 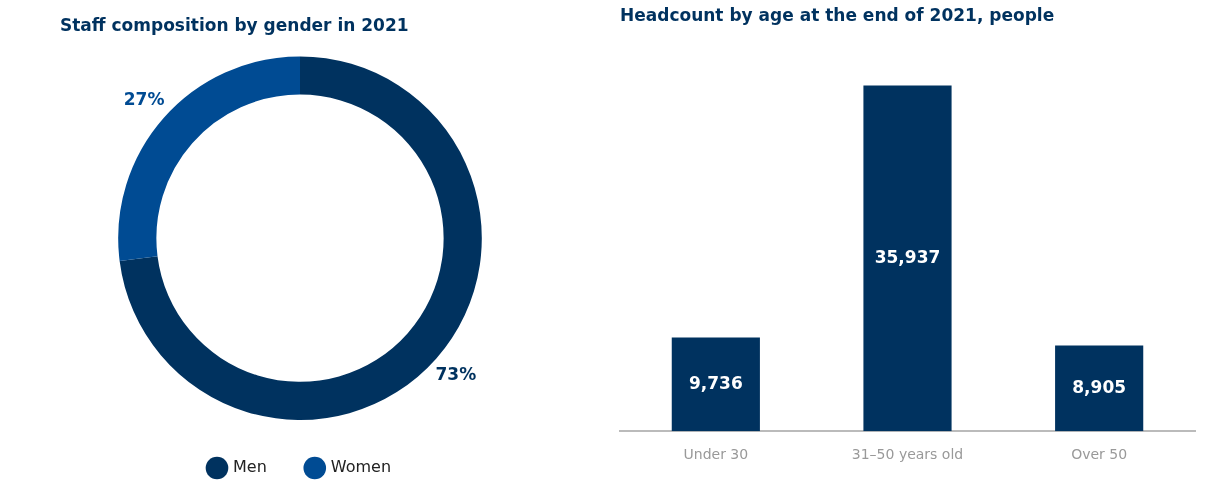 I want to click on x-tick-label: Over 50, so click(x=1099, y=454).